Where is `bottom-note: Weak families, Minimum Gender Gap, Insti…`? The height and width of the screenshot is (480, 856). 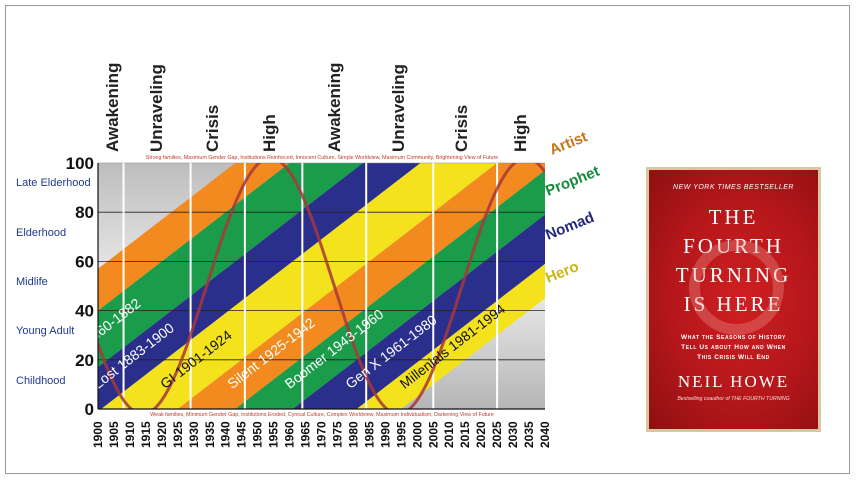 bottom-note: Weak families, Minimum Gender Gap, Insti… is located at coordinates (322, 415).